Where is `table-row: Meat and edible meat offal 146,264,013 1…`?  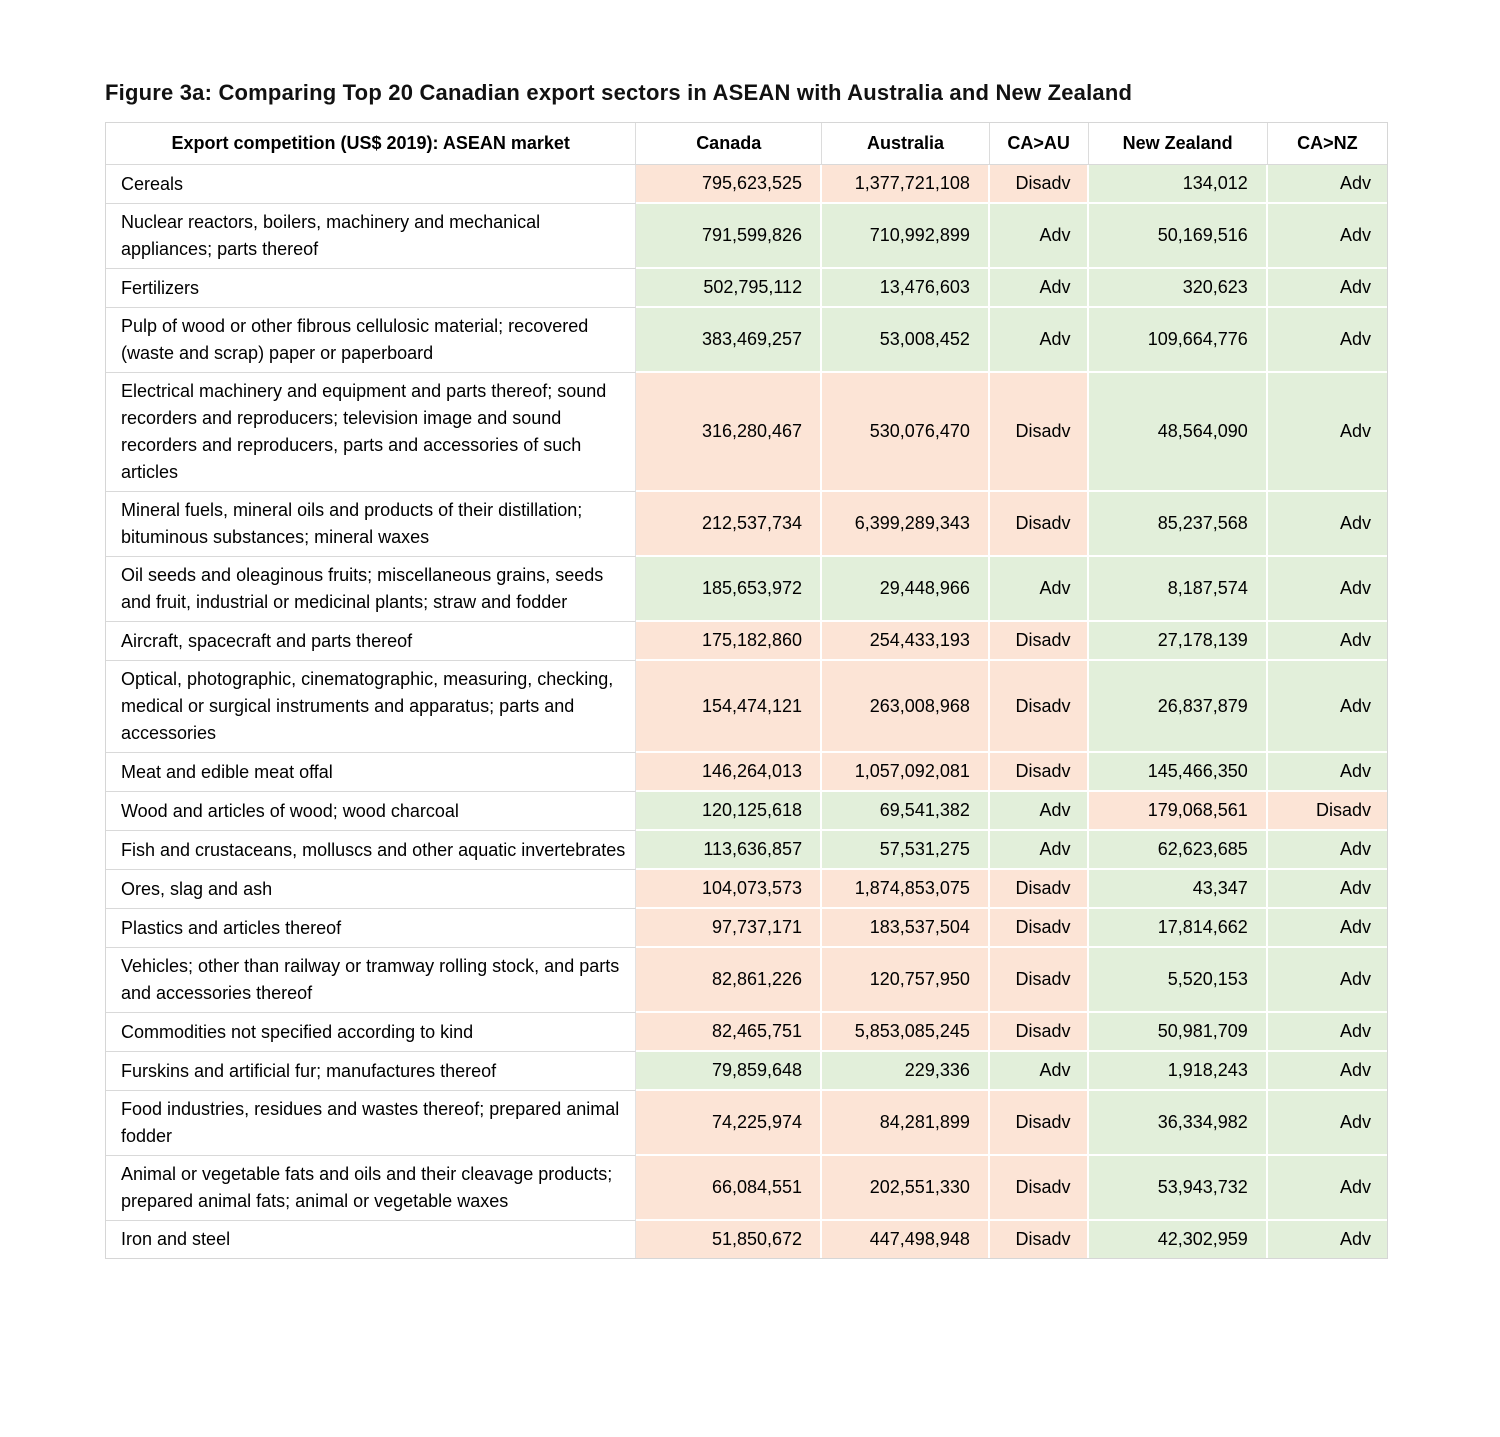 table-row: Meat and edible meat offal 146,264,013 1… is located at coordinates (746, 772).